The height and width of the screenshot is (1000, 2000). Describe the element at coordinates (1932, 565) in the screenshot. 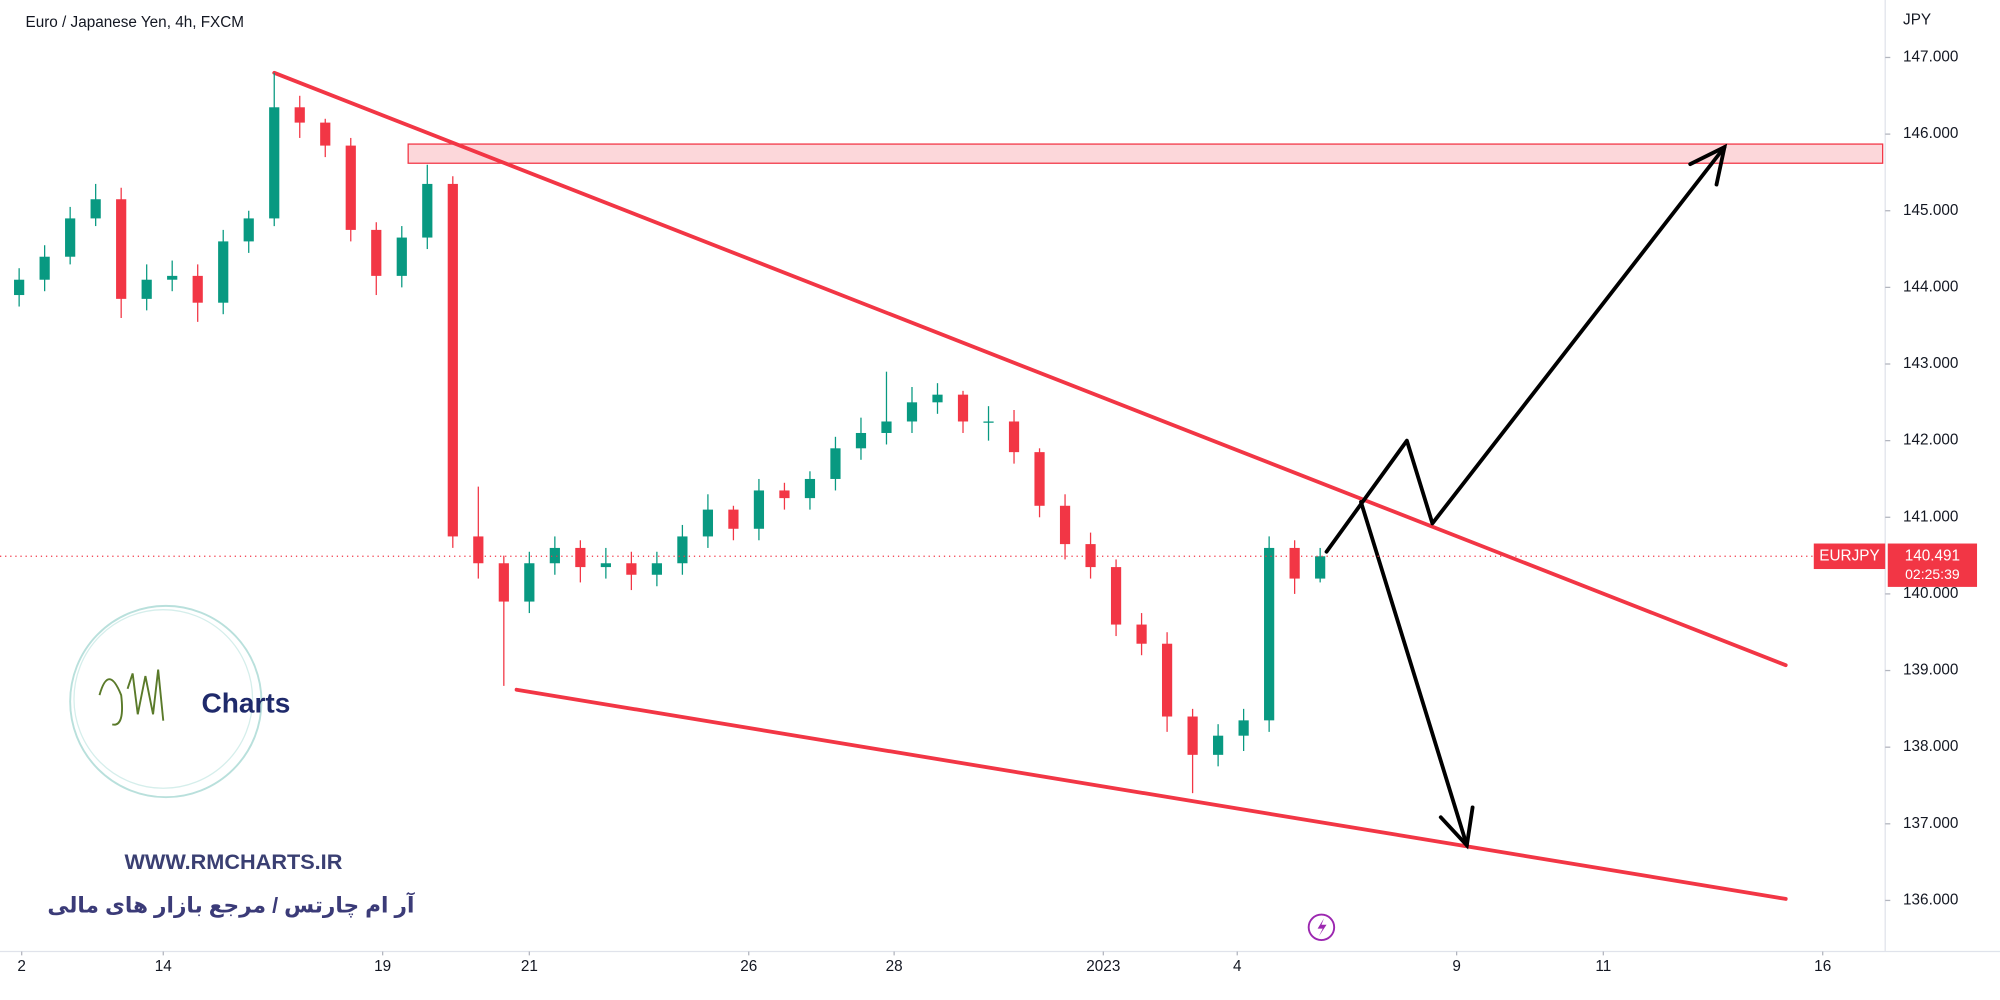

I see `price-badge` at that location.